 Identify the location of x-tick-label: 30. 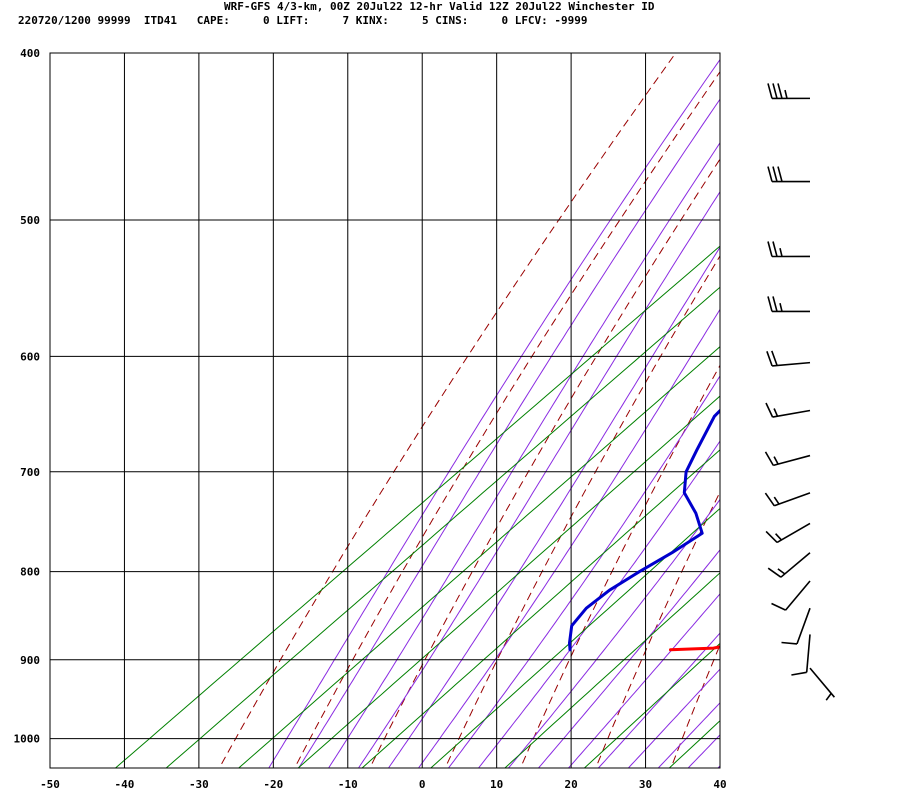
(645, 784).